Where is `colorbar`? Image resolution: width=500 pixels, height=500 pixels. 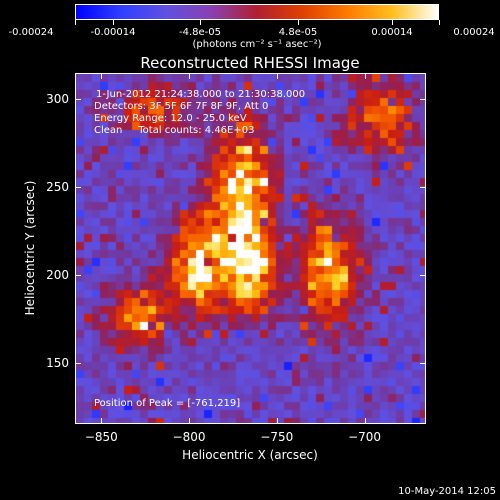 colorbar is located at coordinates (257, 12).